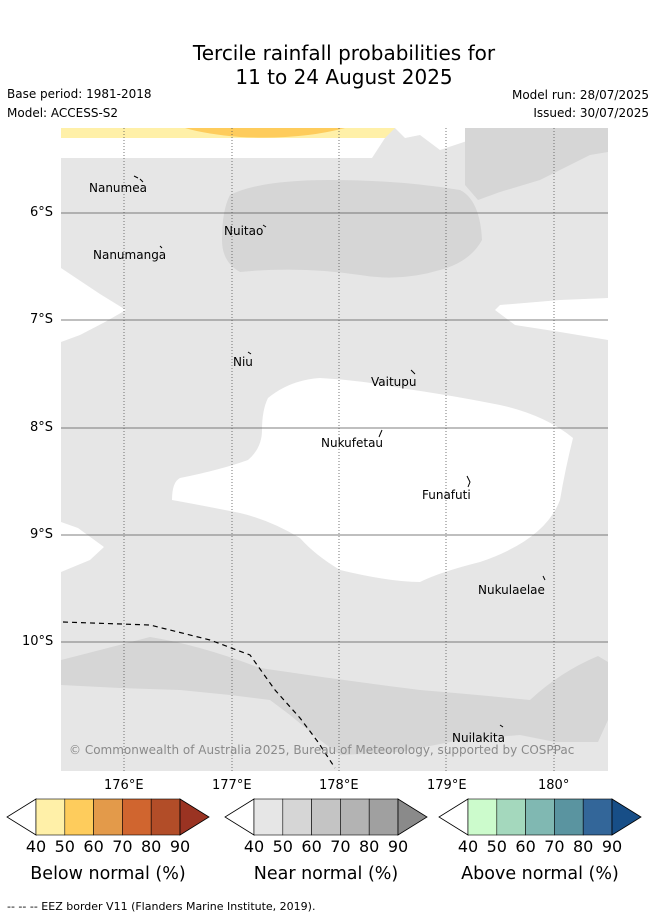 Image resolution: width=655 pixels, height=919 pixels. Describe the element at coordinates (79, 94) in the screenshot. I see `base-period-text: Base period: 1981-2018` at that location.